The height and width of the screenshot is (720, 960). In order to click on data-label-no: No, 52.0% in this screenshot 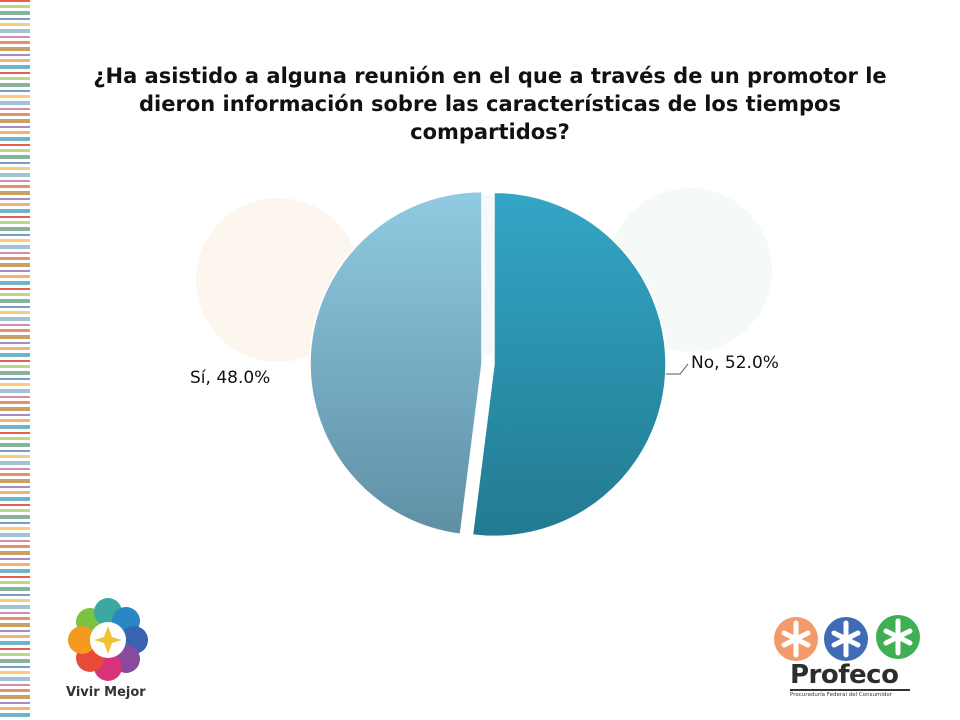, I will do `click(735, 363)`.